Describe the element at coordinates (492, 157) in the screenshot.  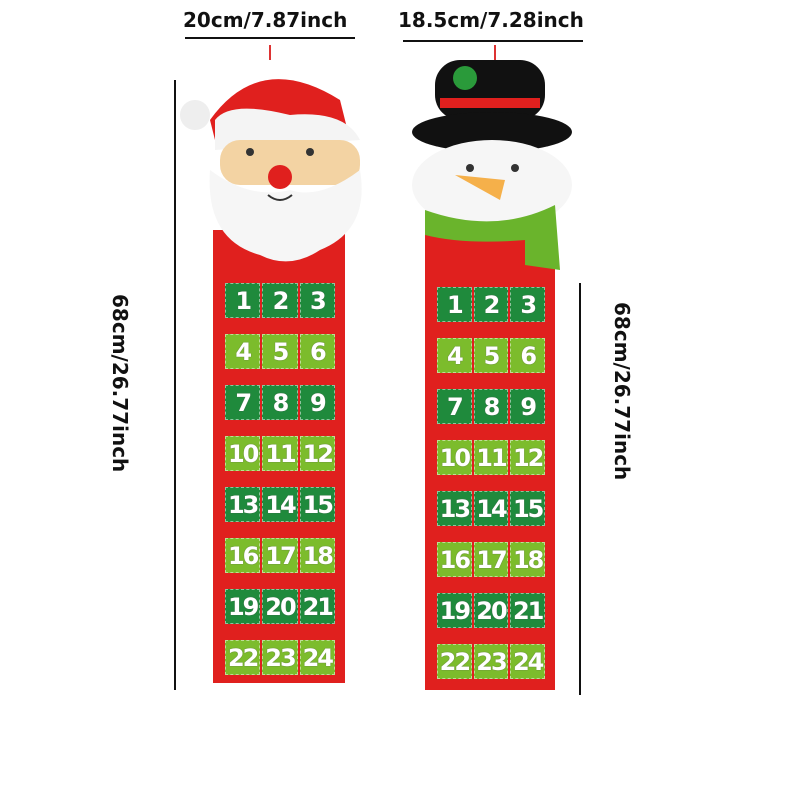
I see `snowman-head-icon` at that location.